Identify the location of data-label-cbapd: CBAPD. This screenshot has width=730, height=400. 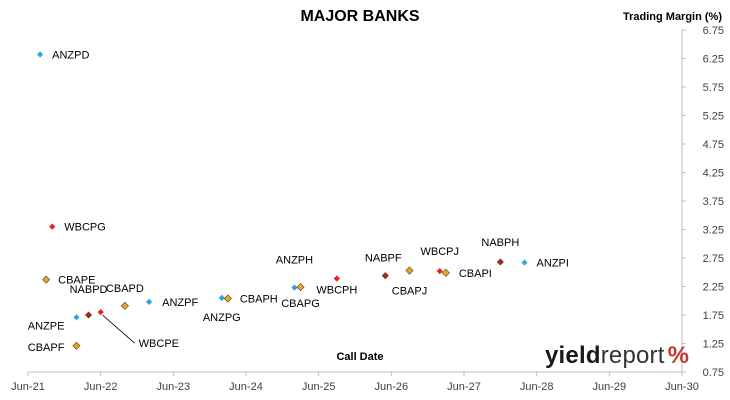
(125, 289).